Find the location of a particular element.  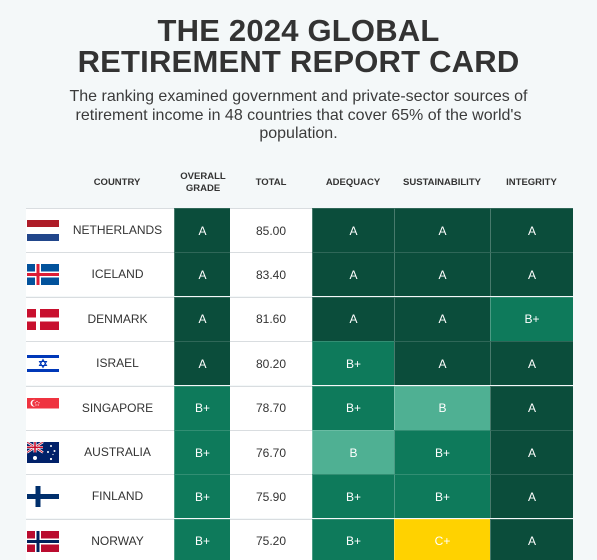

table-row: NETHERLANDS A 85.00 A A A is located at coordinates (299, 230).